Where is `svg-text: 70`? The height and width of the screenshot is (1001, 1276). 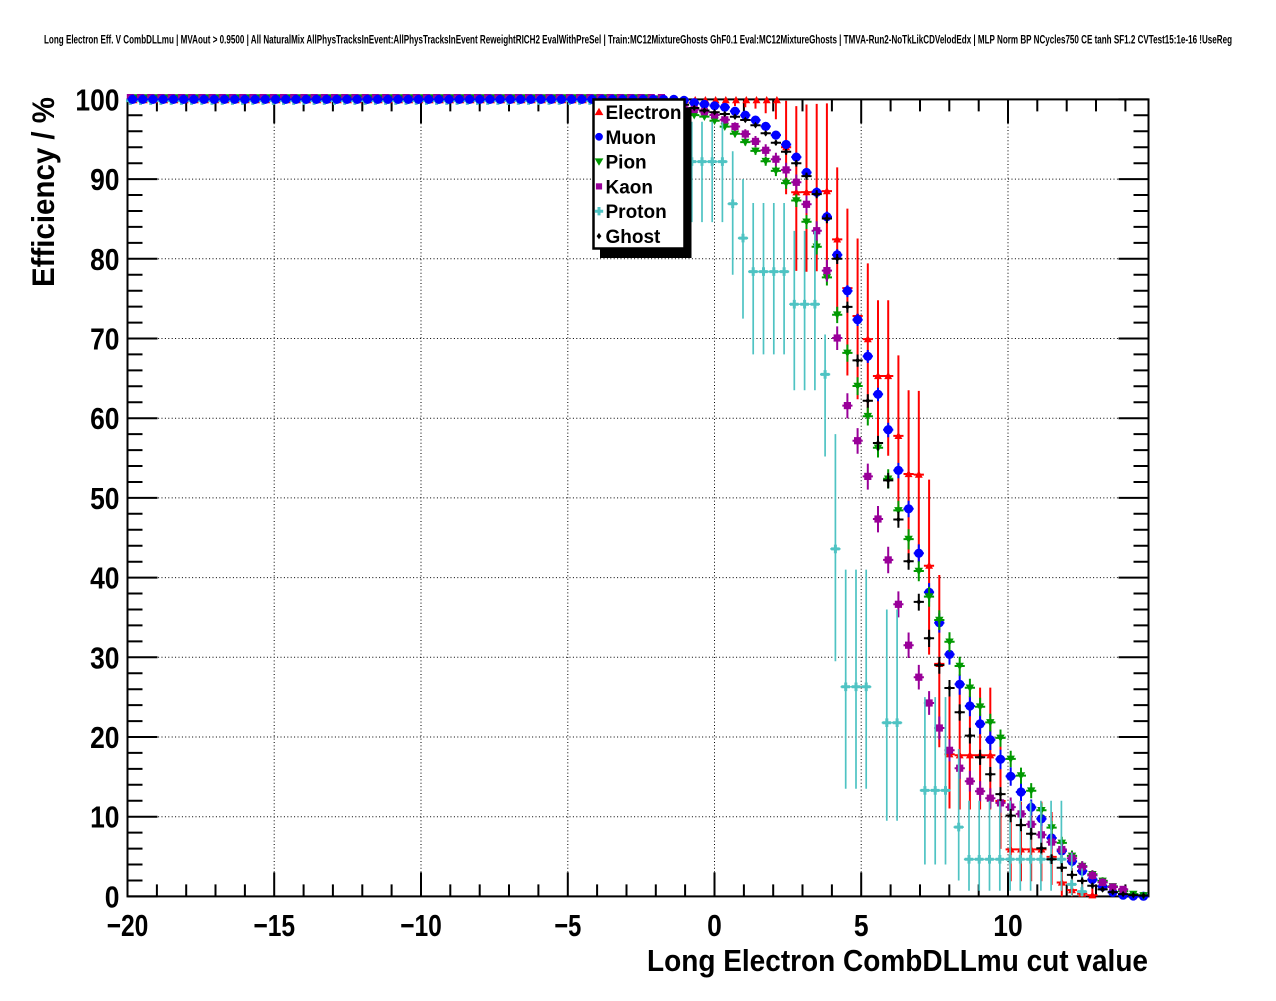
svg-text: 70 is located at coordinates (104, 339).